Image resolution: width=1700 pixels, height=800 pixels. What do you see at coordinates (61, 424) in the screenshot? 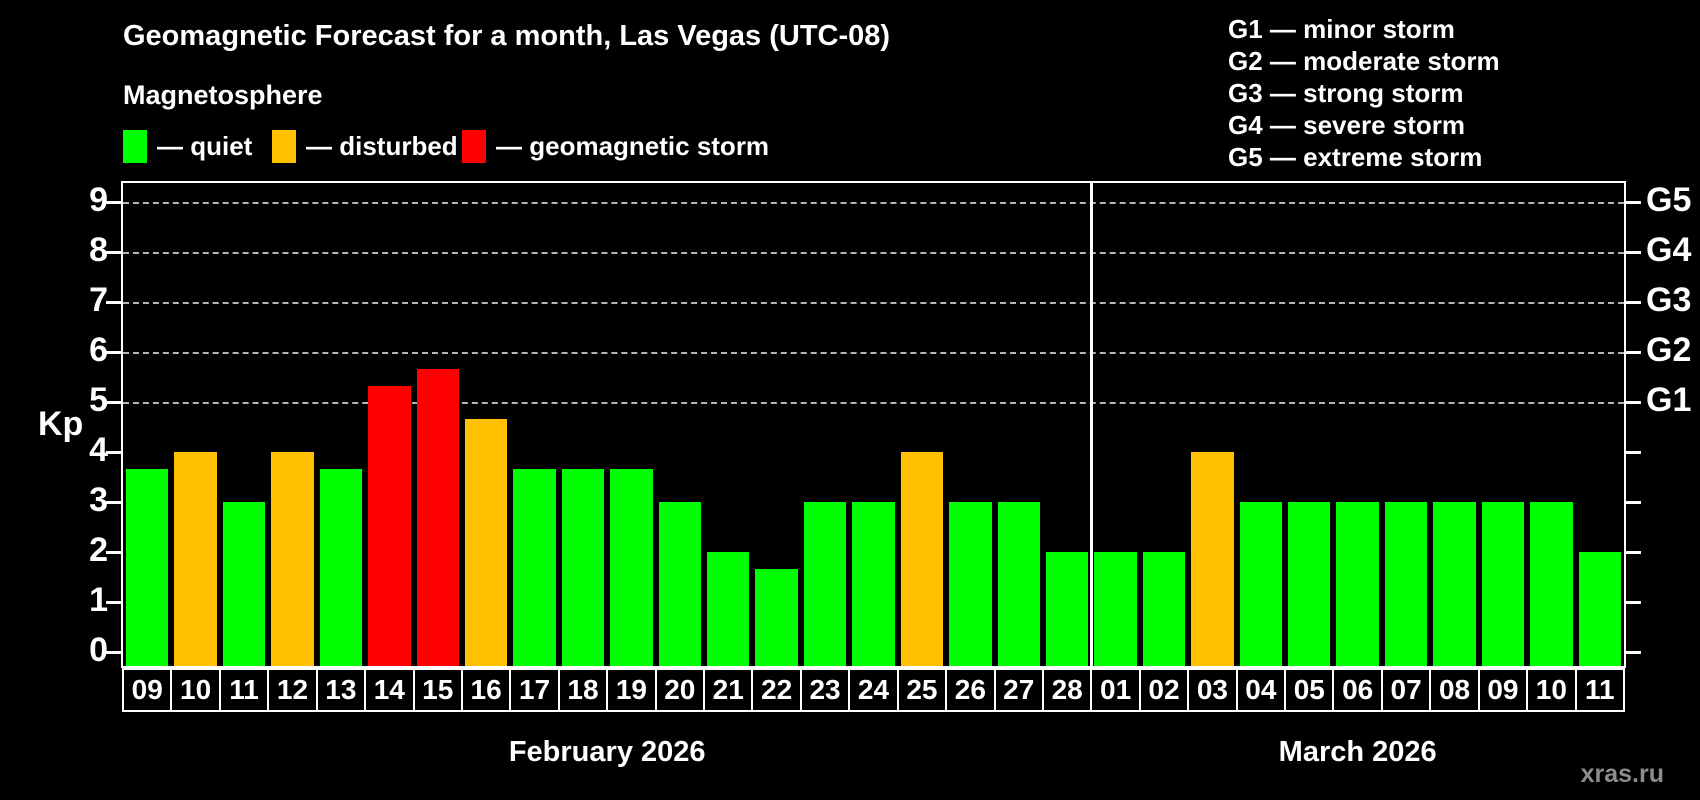
I see `y-axis-title: Kp` at bounding box center [61, 424].